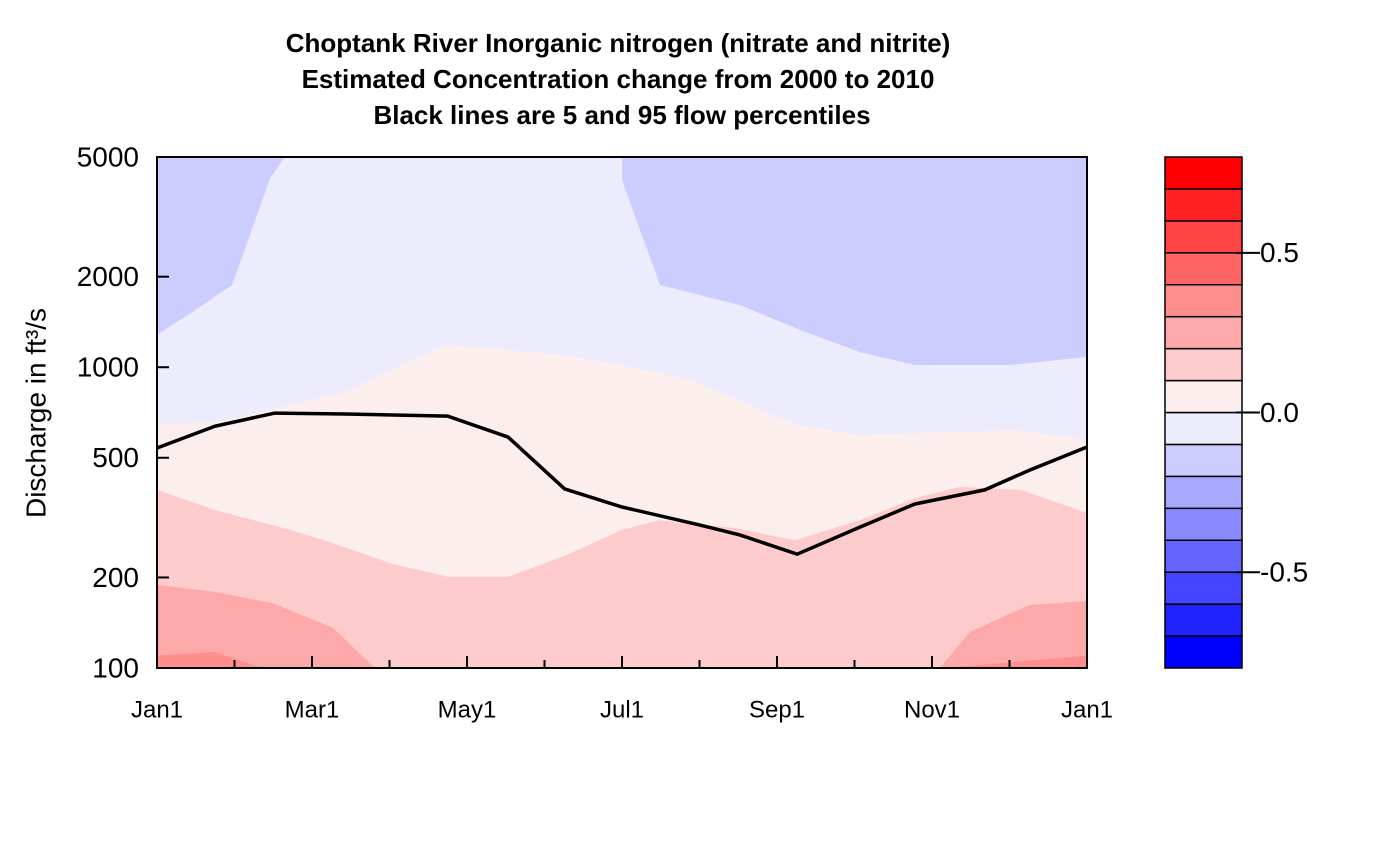 This screenshot has height=865, width=1400. I want to click on colorbar-tick-label: -0.5, so click(1284, 572).